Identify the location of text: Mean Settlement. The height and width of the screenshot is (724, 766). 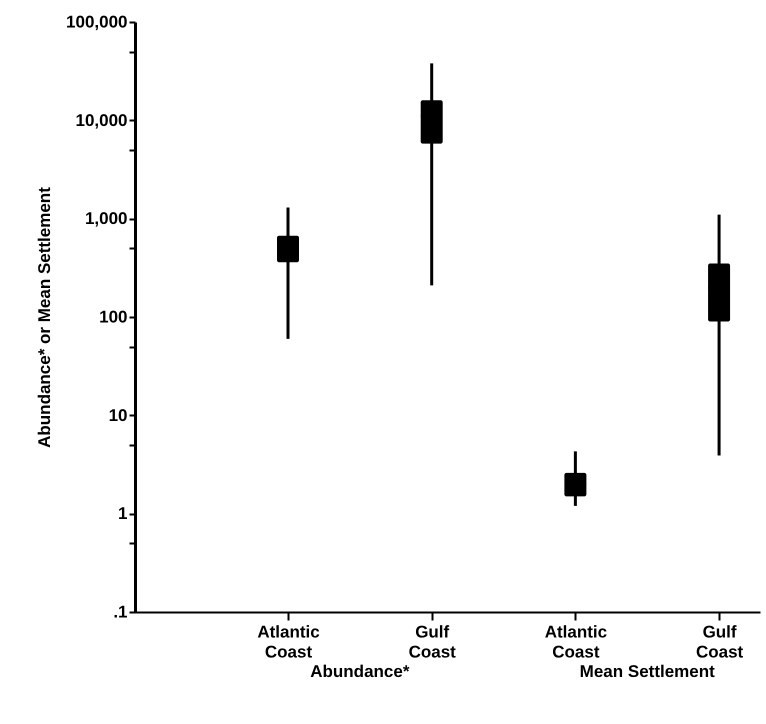
(648, 671).